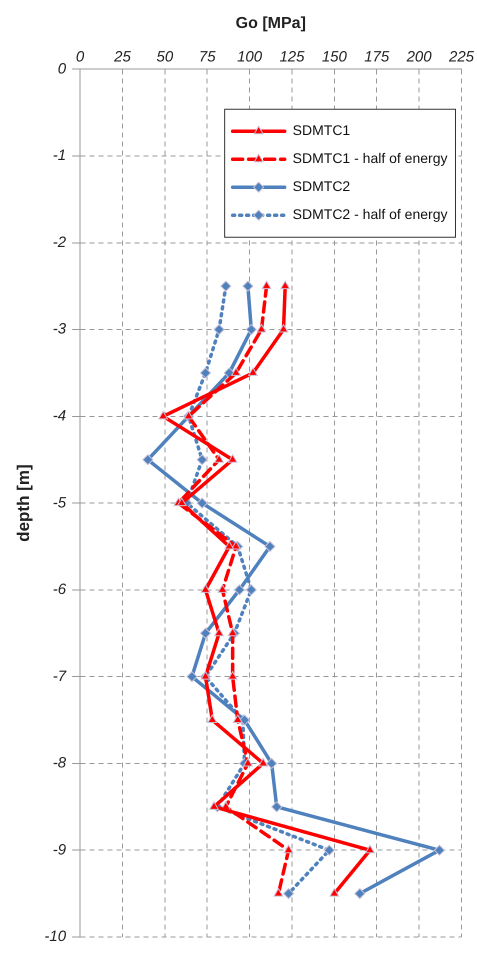 This screenshot has width=477, height=955. I want to click on x-tick-label: 0, so click(80, 57).